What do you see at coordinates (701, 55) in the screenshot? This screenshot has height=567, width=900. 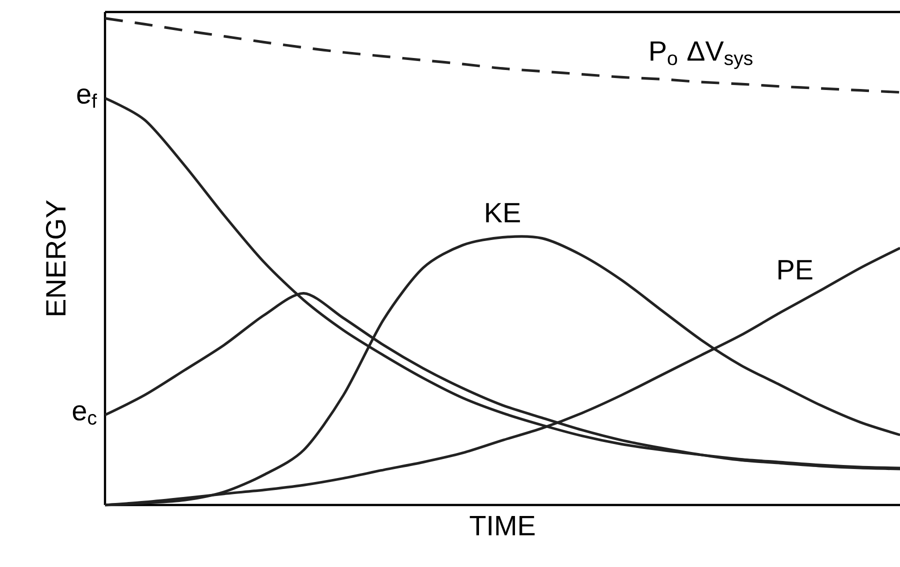 I see `series-label: P$_{o}$ ΔV$_{sys}$` at bounding box center [701, 55].